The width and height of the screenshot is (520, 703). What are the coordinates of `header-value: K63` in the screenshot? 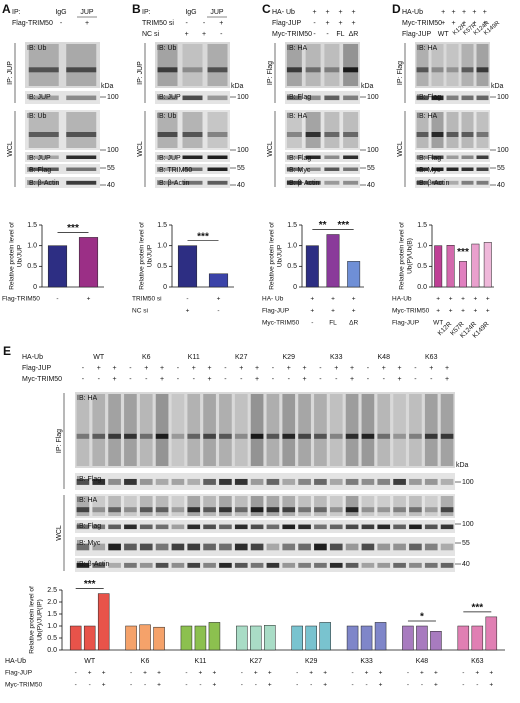 It's located at (431, 357).